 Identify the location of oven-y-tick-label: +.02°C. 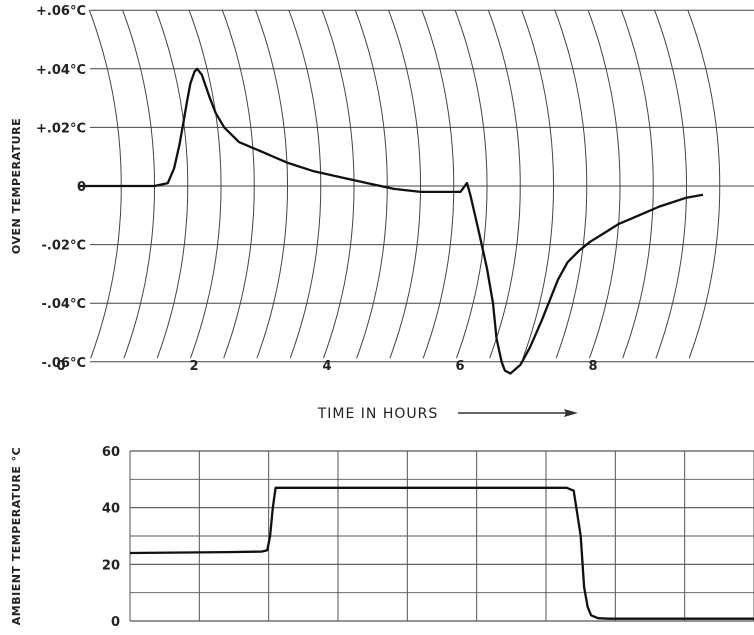
(61, 128).